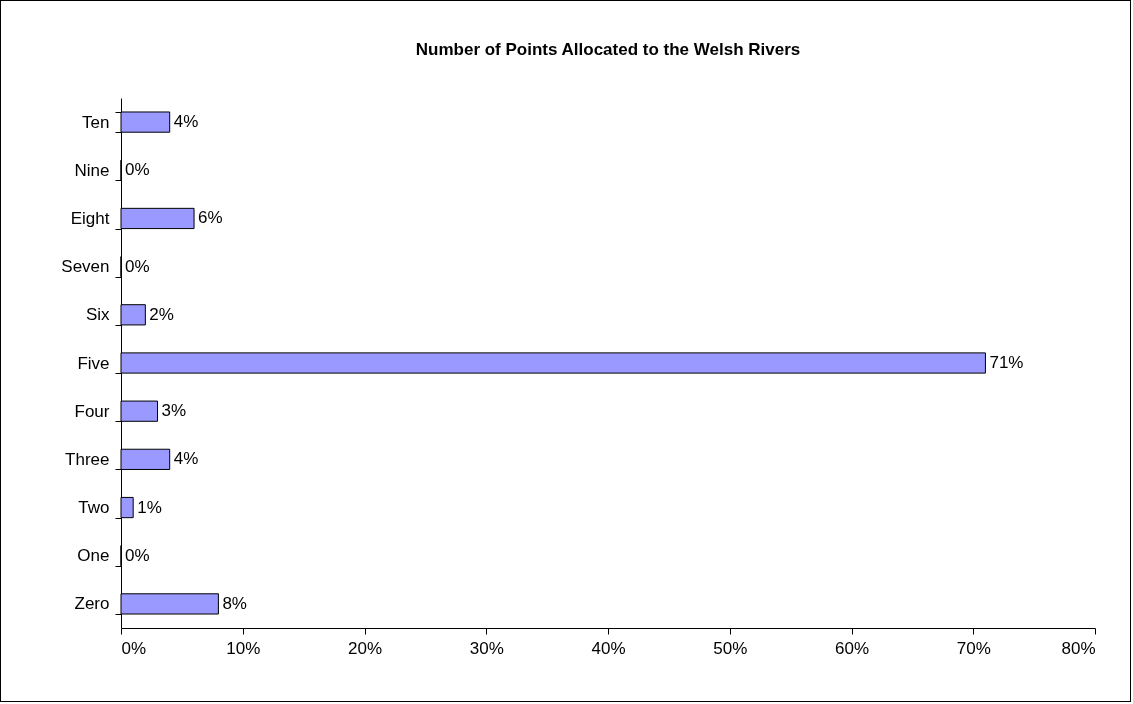 This screenshot has width=1133, height=704. I want to click on y-tick-label: Seven, so click(85, 267).